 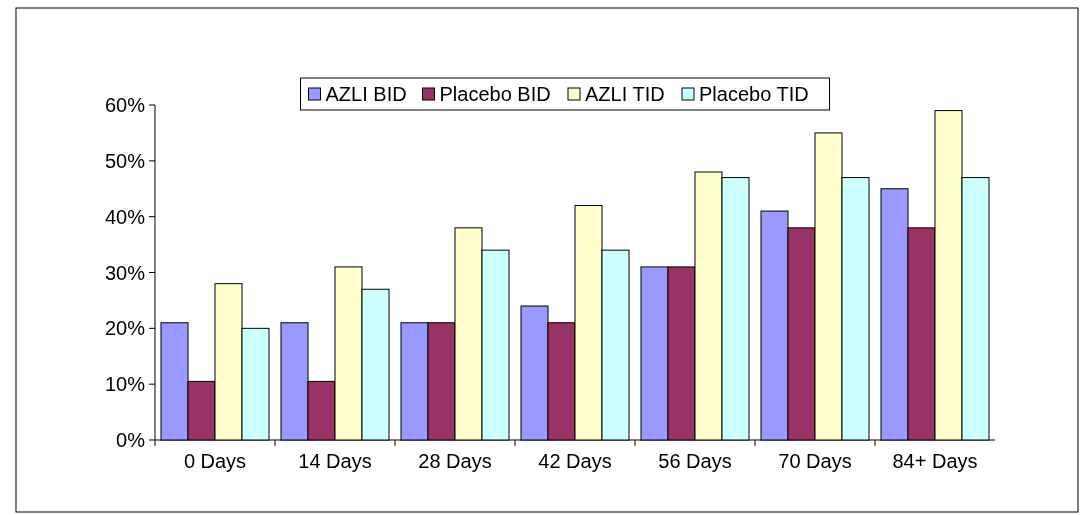 I want to click on y-tick-label: 20%, so click(x=125, y=328).